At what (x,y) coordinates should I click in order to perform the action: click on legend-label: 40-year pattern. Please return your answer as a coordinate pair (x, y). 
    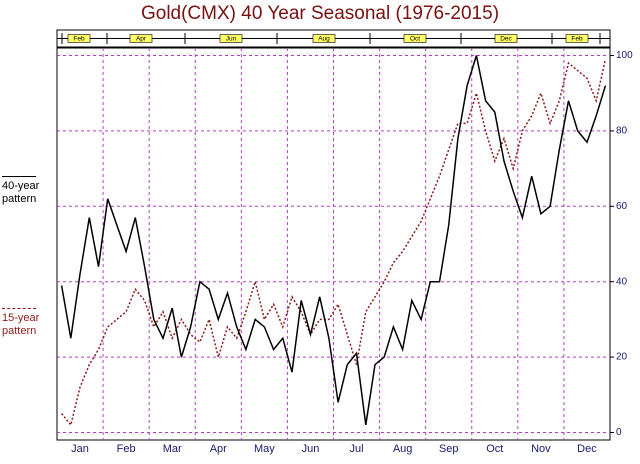
    Looking at the image, I should click on (21, 192).